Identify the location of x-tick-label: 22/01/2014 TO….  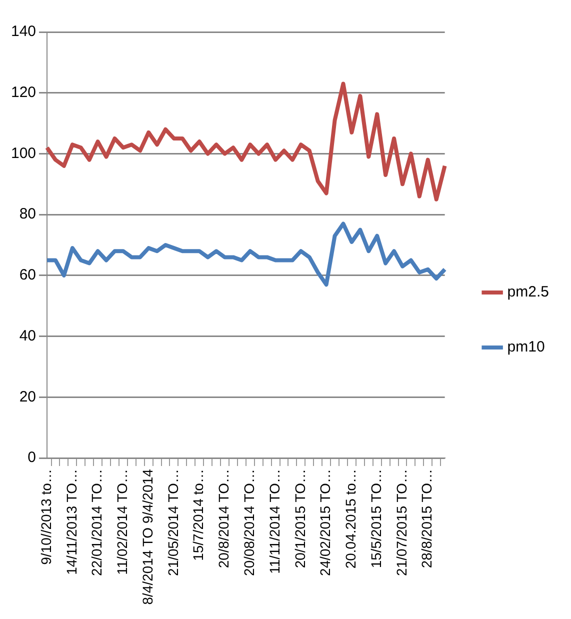
(96, 522).